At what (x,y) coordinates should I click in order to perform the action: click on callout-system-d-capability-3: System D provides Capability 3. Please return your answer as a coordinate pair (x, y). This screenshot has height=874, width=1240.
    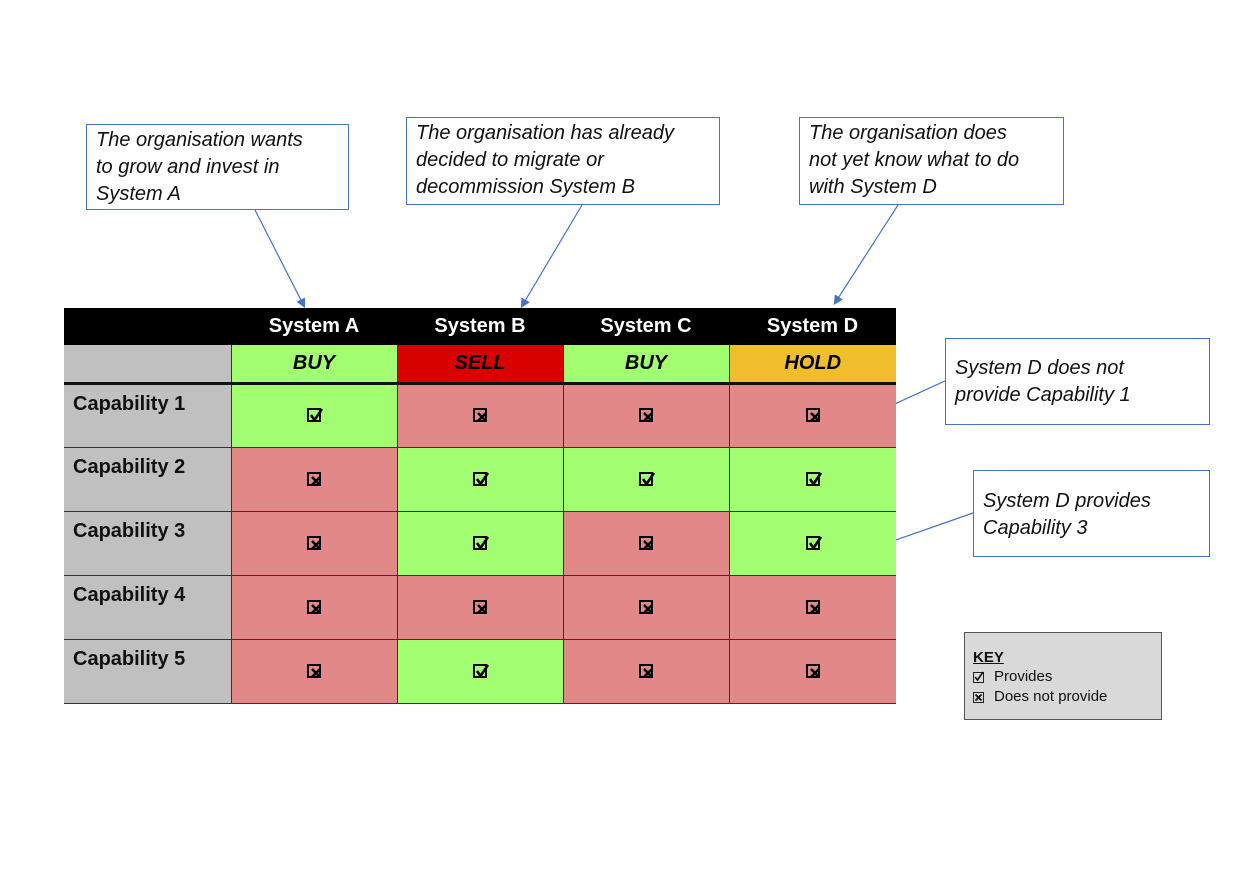
    Looking at the image, I should click on (1091, 513).